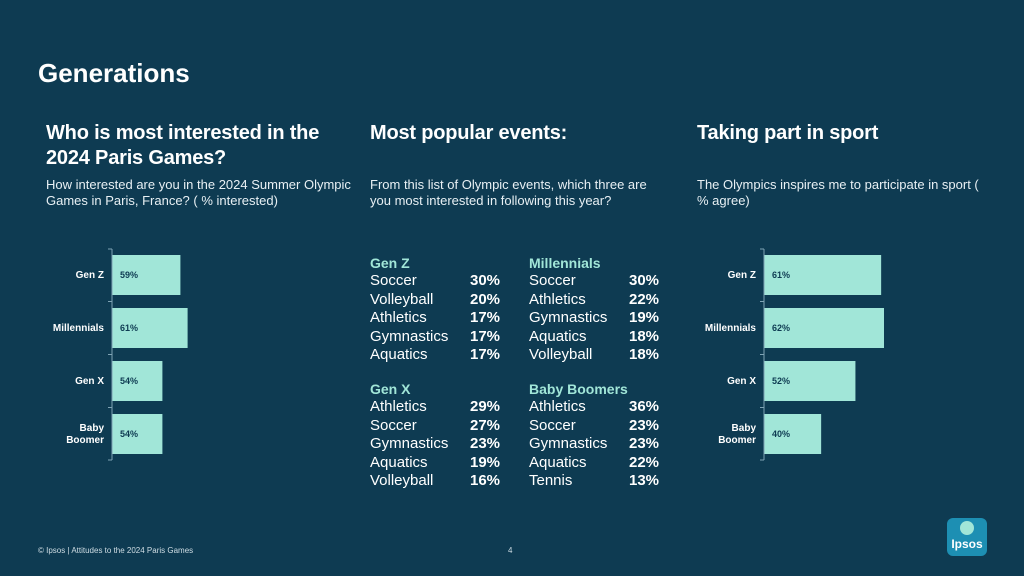 The width and height of the screenshot is (1024, 576). I want to click on group-title: Millennials, so click(565, 263).